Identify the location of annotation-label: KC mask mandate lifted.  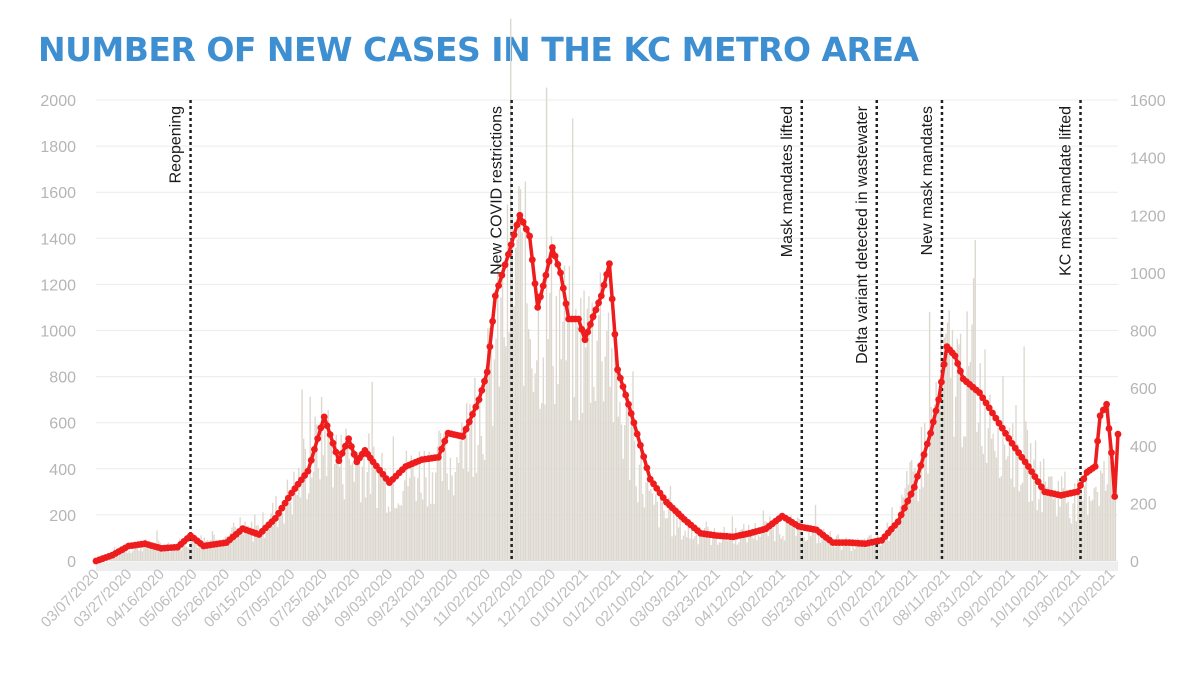
(1066, 191).